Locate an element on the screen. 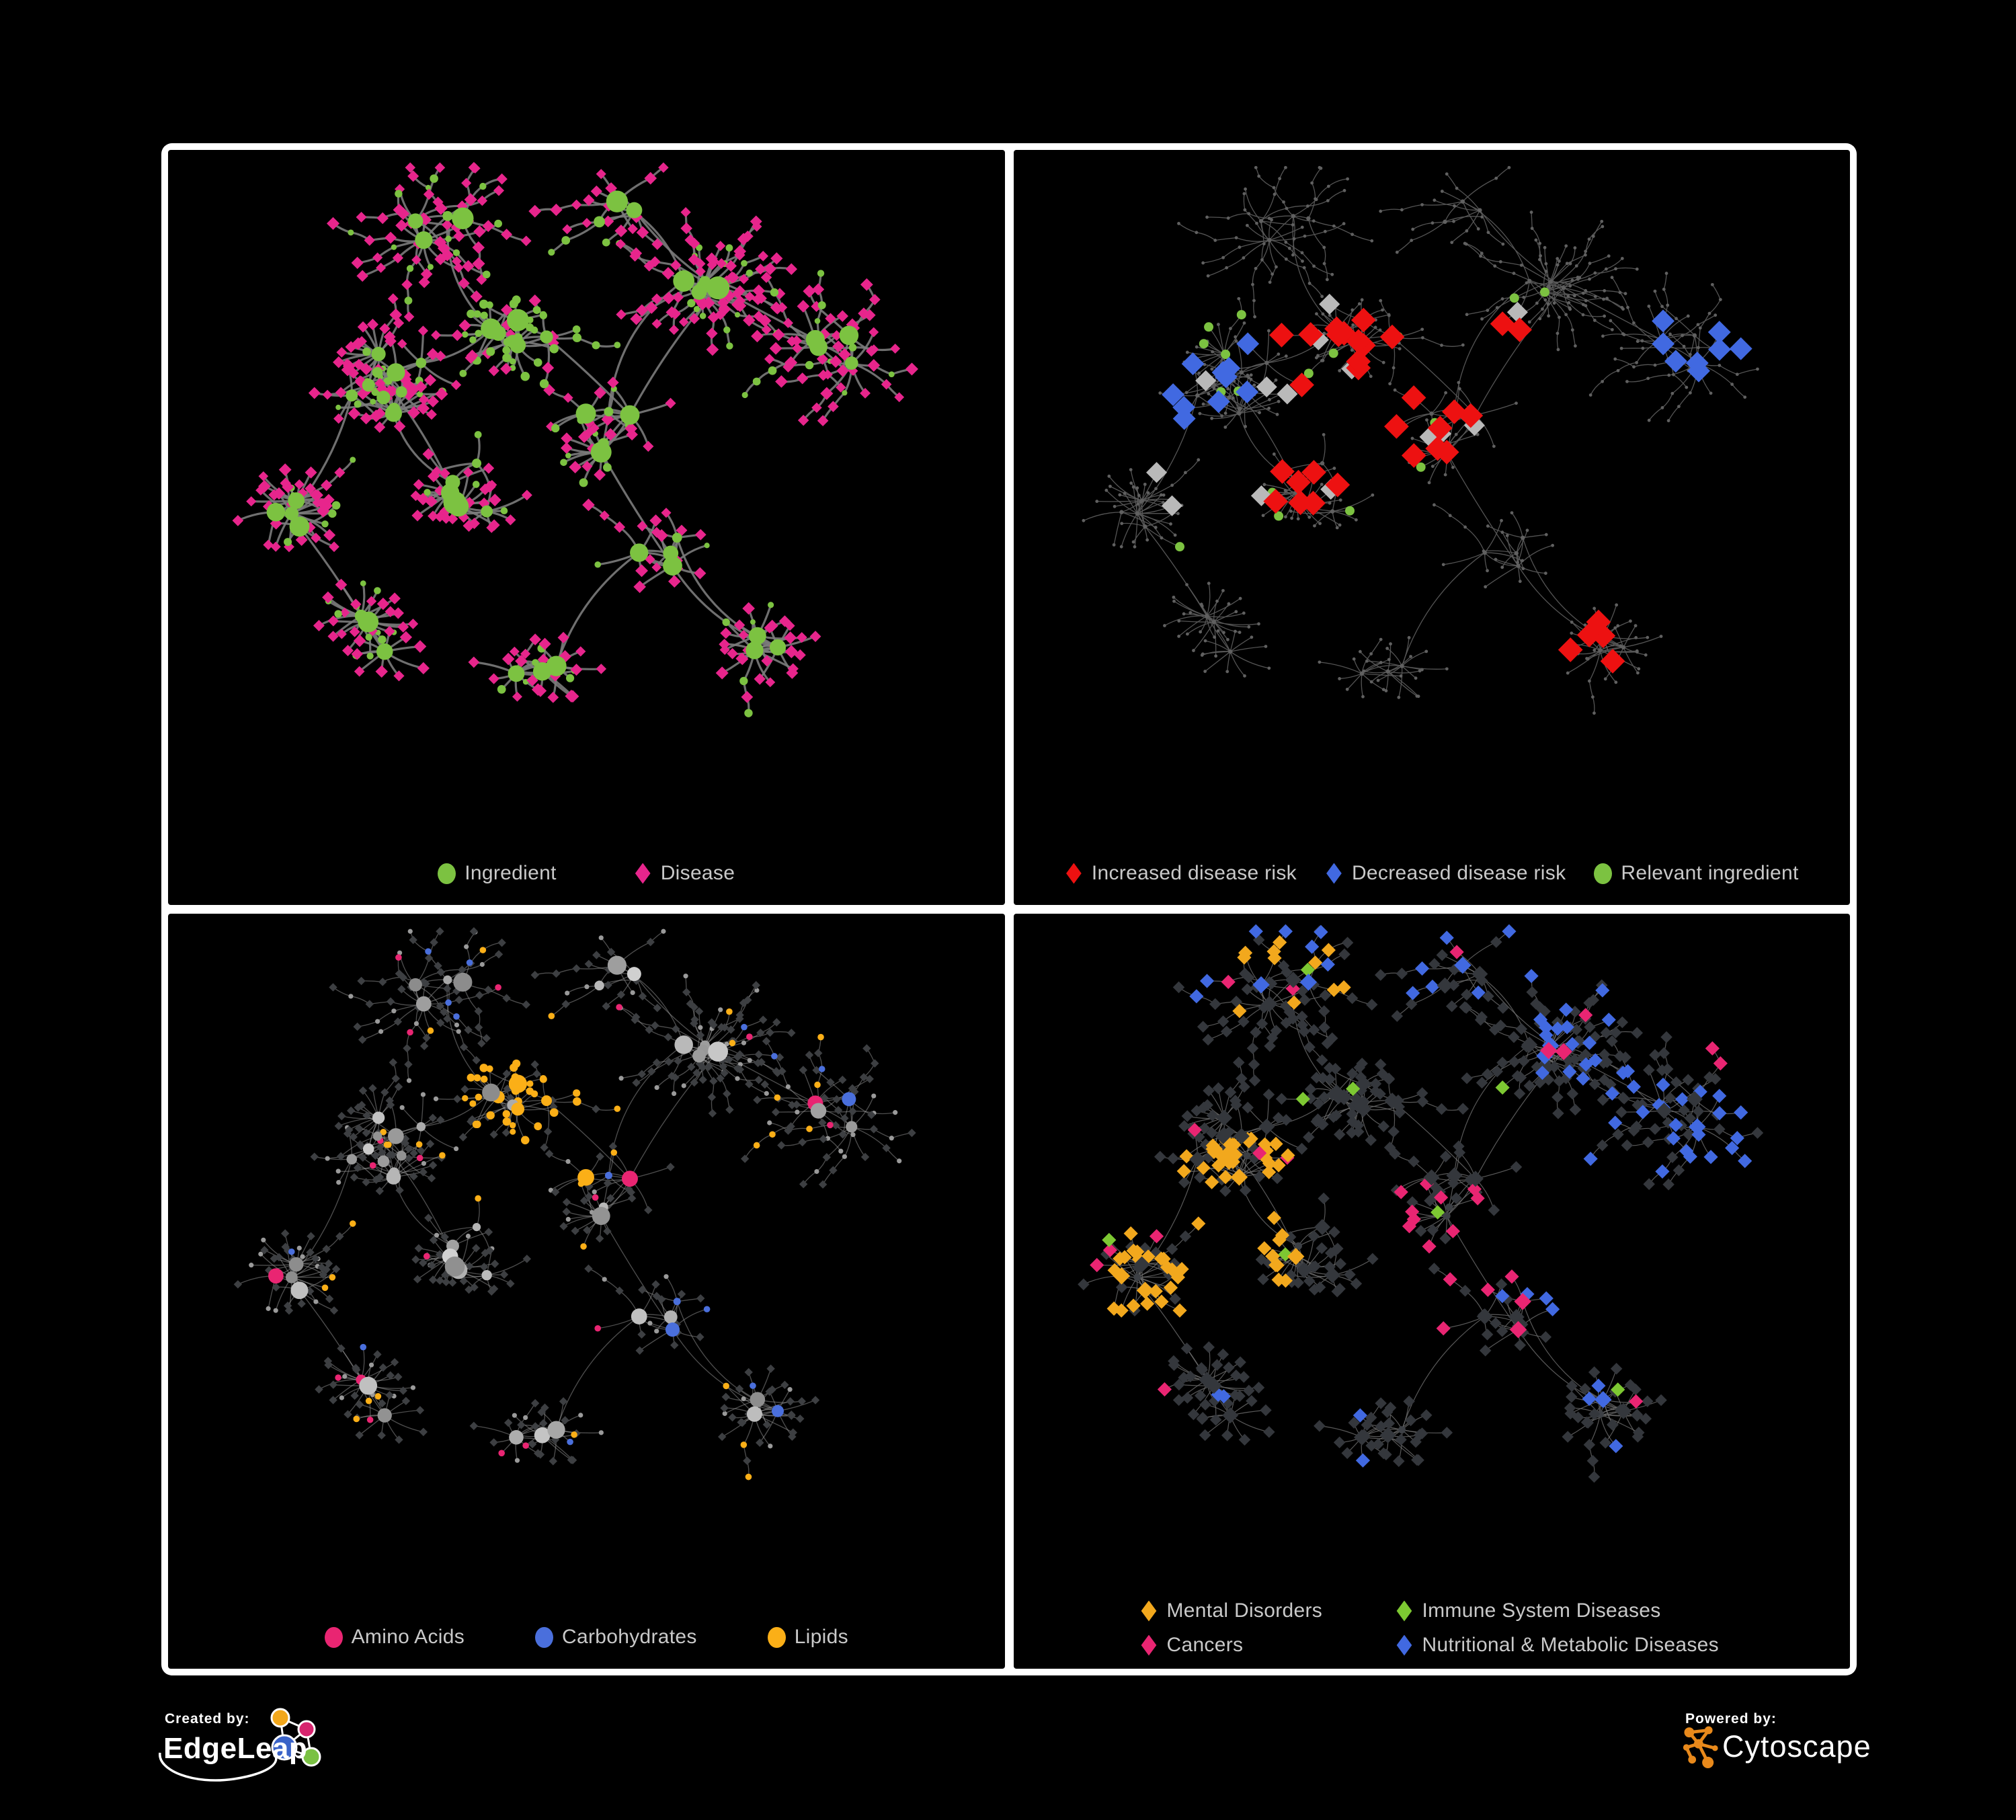  legend-item: Relevant ingredient is located at coordinates (1696, 873).